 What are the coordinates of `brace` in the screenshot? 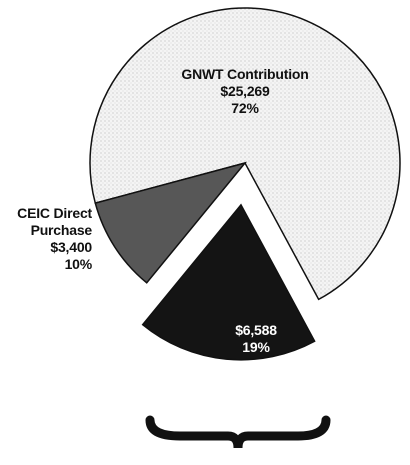 It's located at (238, 432).